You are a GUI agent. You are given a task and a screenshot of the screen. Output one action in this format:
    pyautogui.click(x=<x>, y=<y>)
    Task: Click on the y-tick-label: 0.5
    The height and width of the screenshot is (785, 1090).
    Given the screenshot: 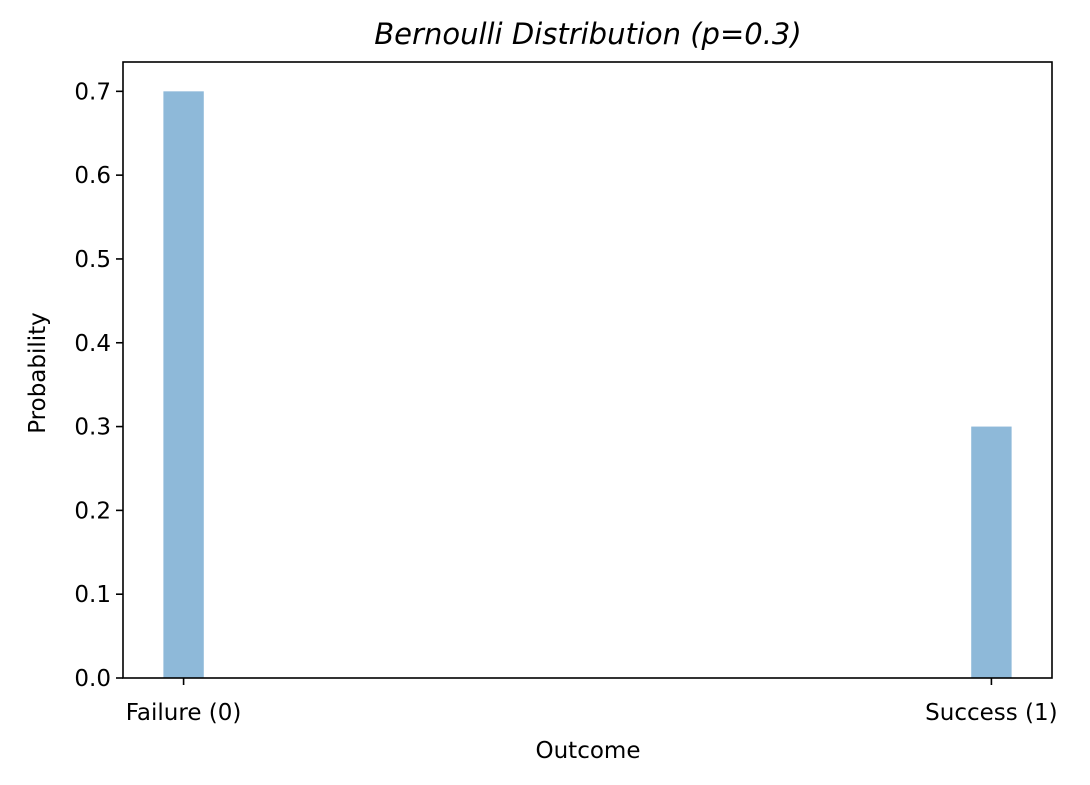 What is the action you would take?
    pyautogui.click(x=92, y=260)
    